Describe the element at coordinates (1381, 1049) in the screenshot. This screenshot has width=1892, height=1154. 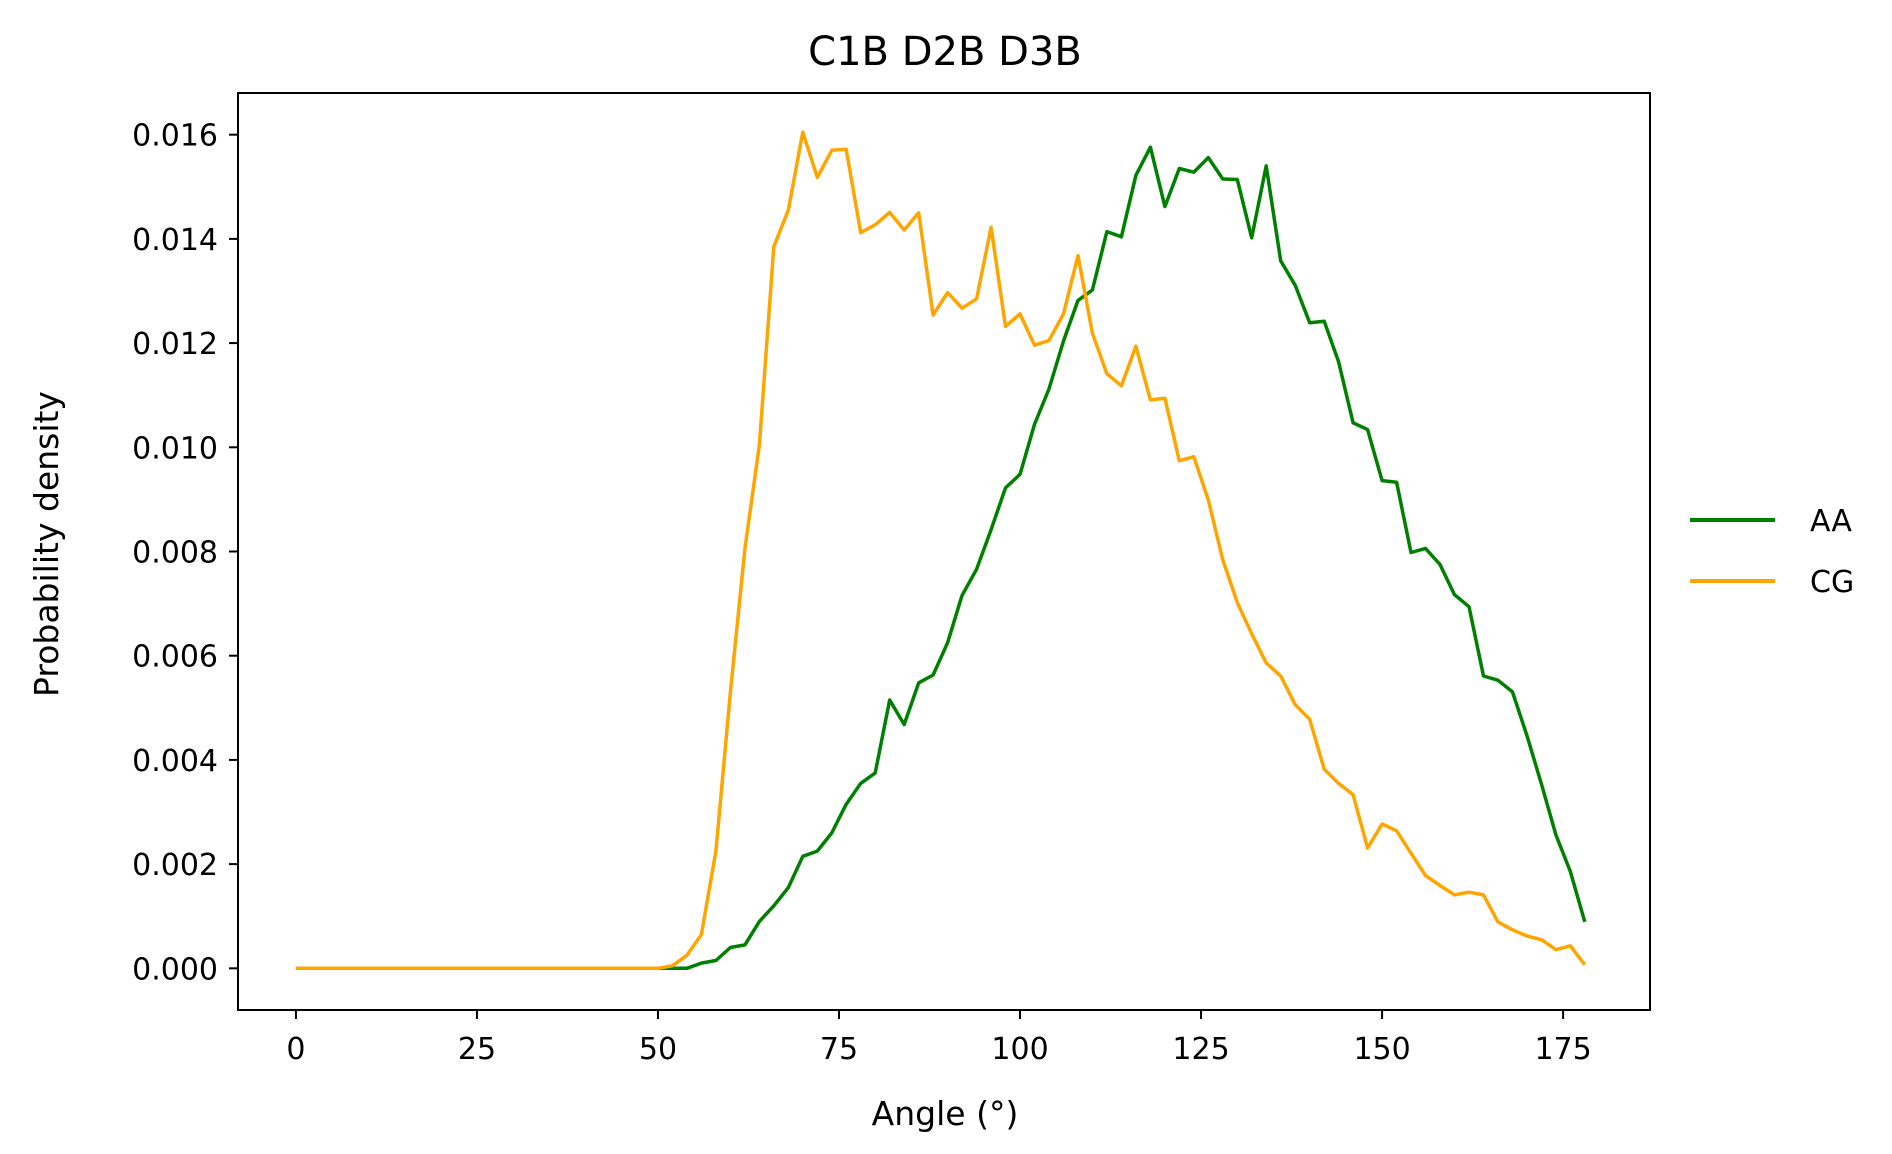
I see `x-tick-label: 150` at that location.